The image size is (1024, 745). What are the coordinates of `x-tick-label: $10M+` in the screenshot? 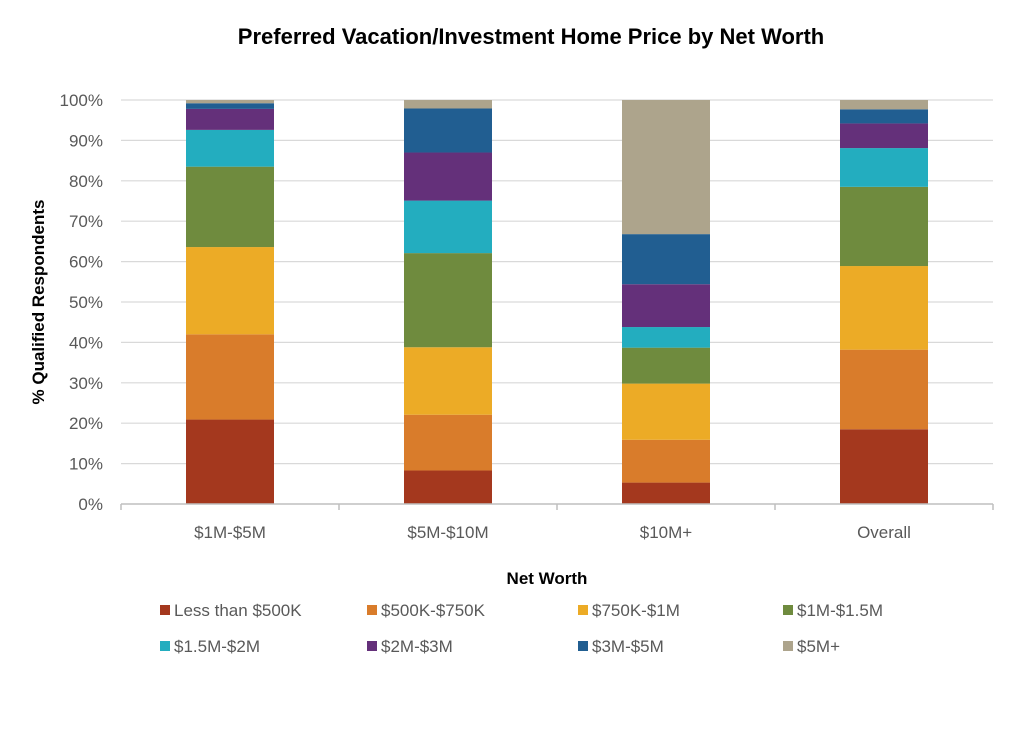 It's located at (666, 532).